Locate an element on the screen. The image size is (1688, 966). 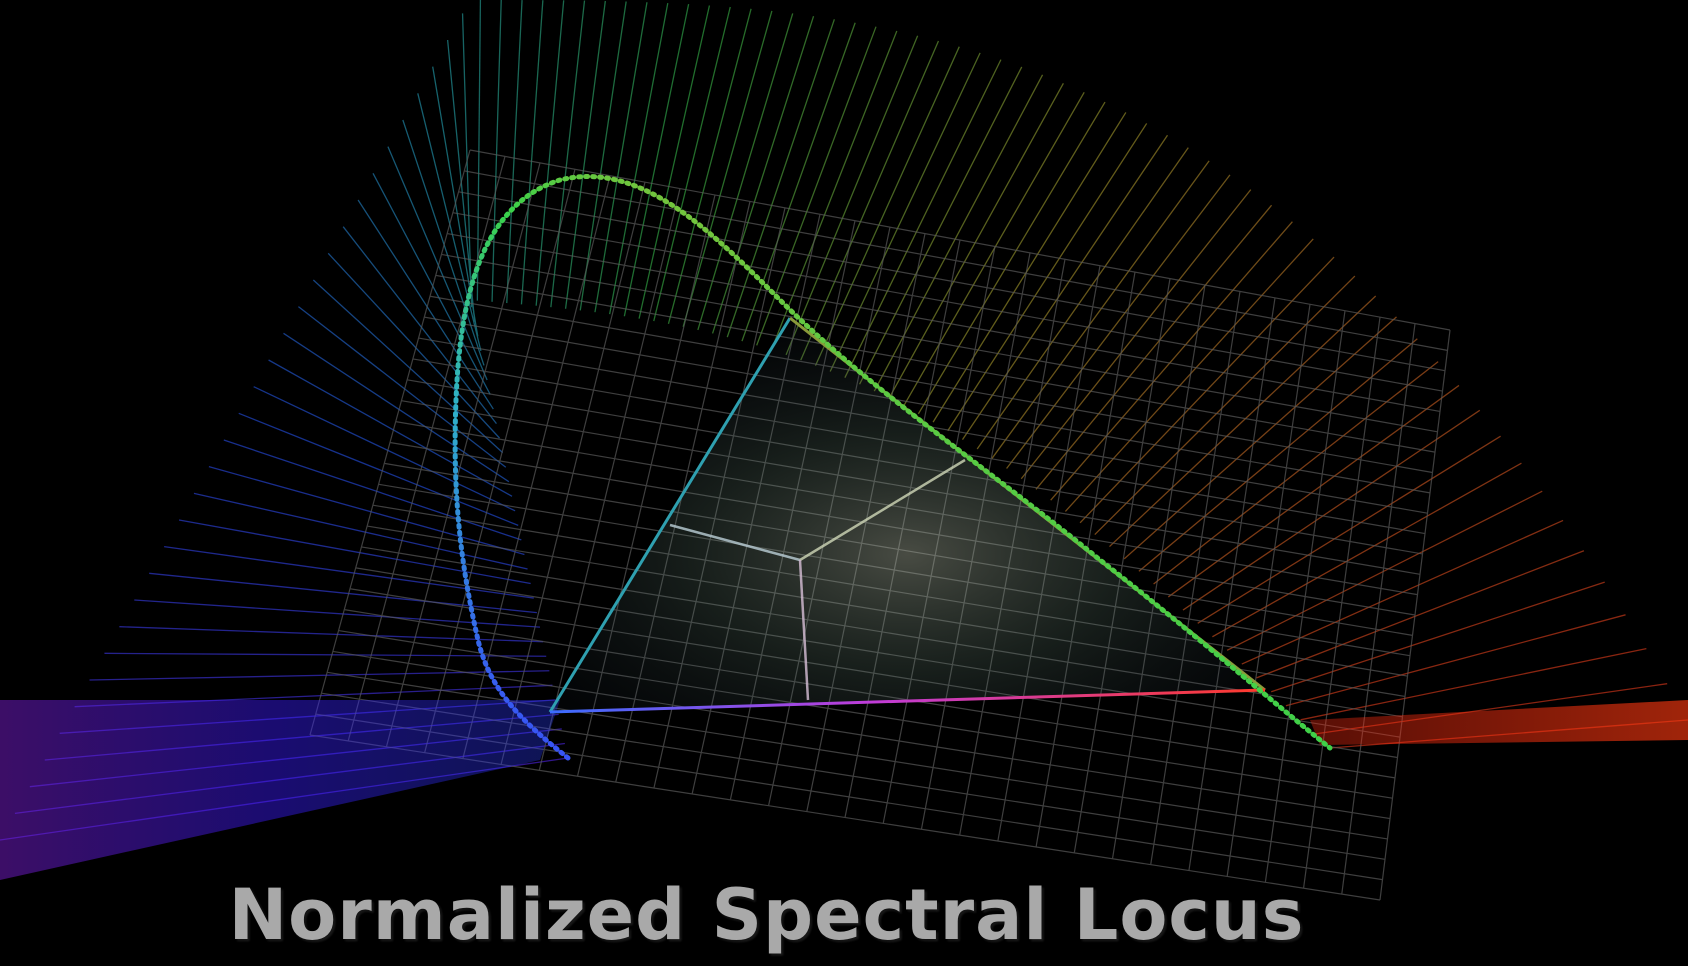
caption-title: Normalized Spectral Locus is located at coordinates (766, 915).